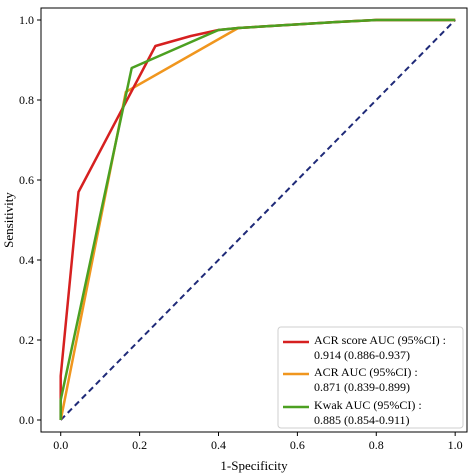 This screenshot has width=474, height=474. What do you see at coordinates (26, 260) in the screenshot?
I see `y-tick-label: 0.4` at bounding box center [26, 260].